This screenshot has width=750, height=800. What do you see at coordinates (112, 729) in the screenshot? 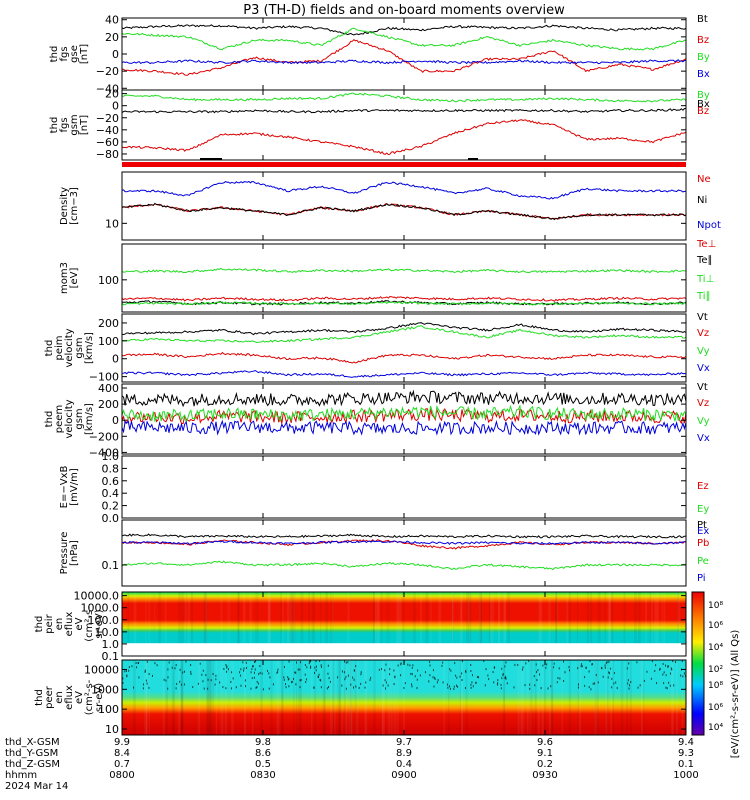
I see `ytick-label: 10` at bounding box center [112, 729].